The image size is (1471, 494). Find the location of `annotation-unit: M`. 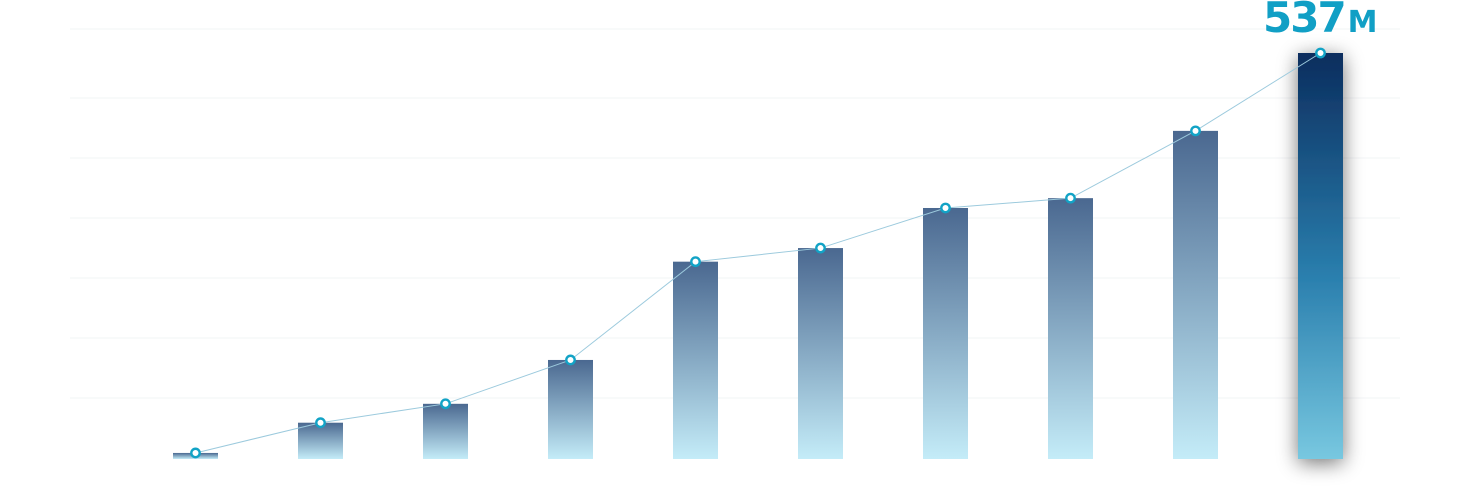

annotation-unit: M is located at coordinates (1363, 22).